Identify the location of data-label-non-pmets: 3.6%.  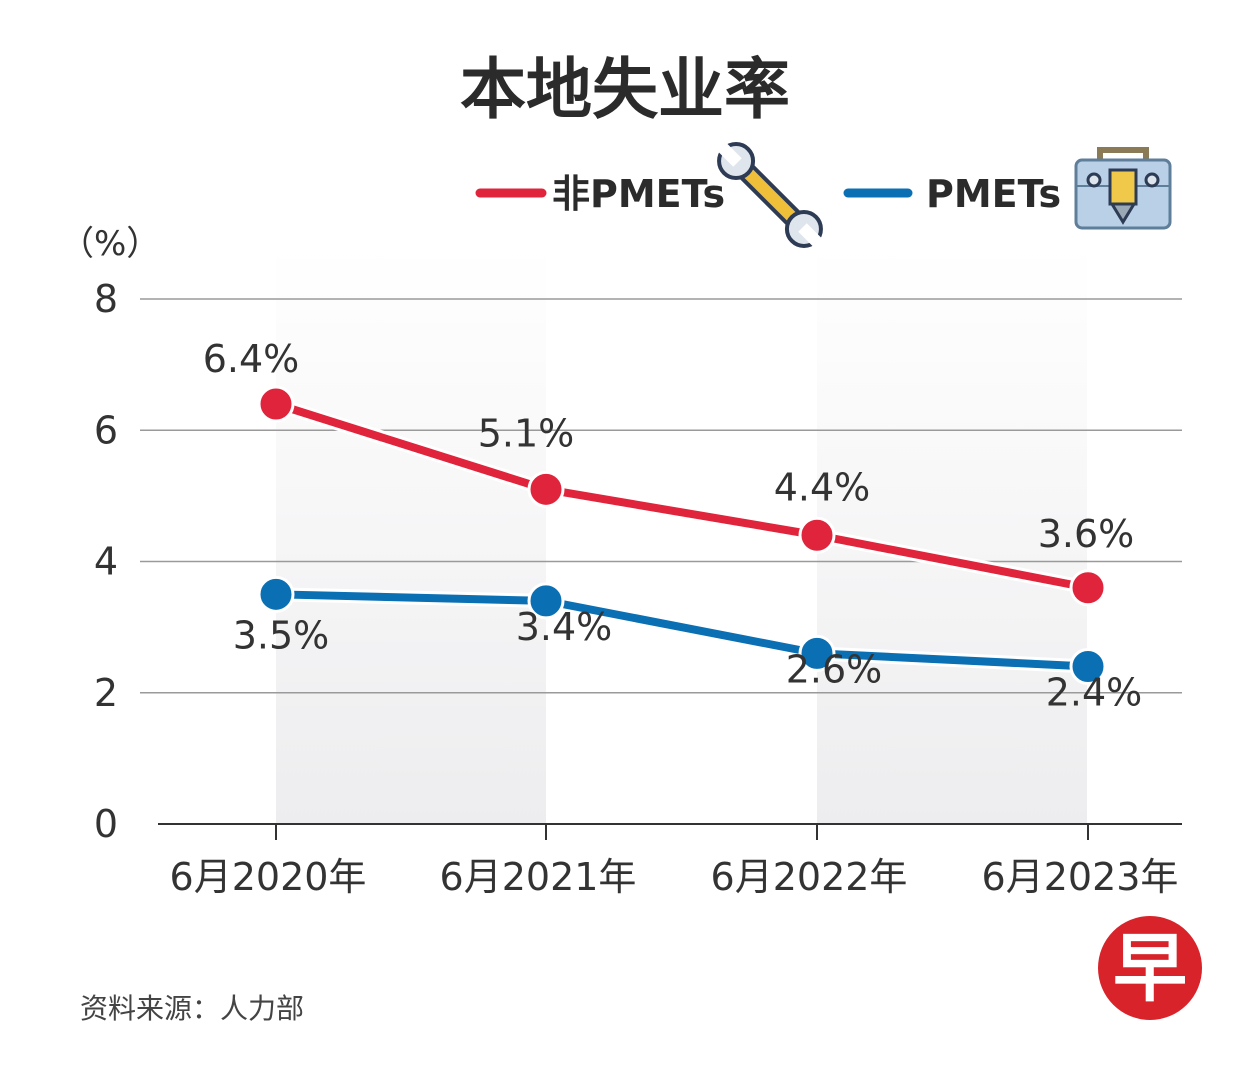
(1086, 534).